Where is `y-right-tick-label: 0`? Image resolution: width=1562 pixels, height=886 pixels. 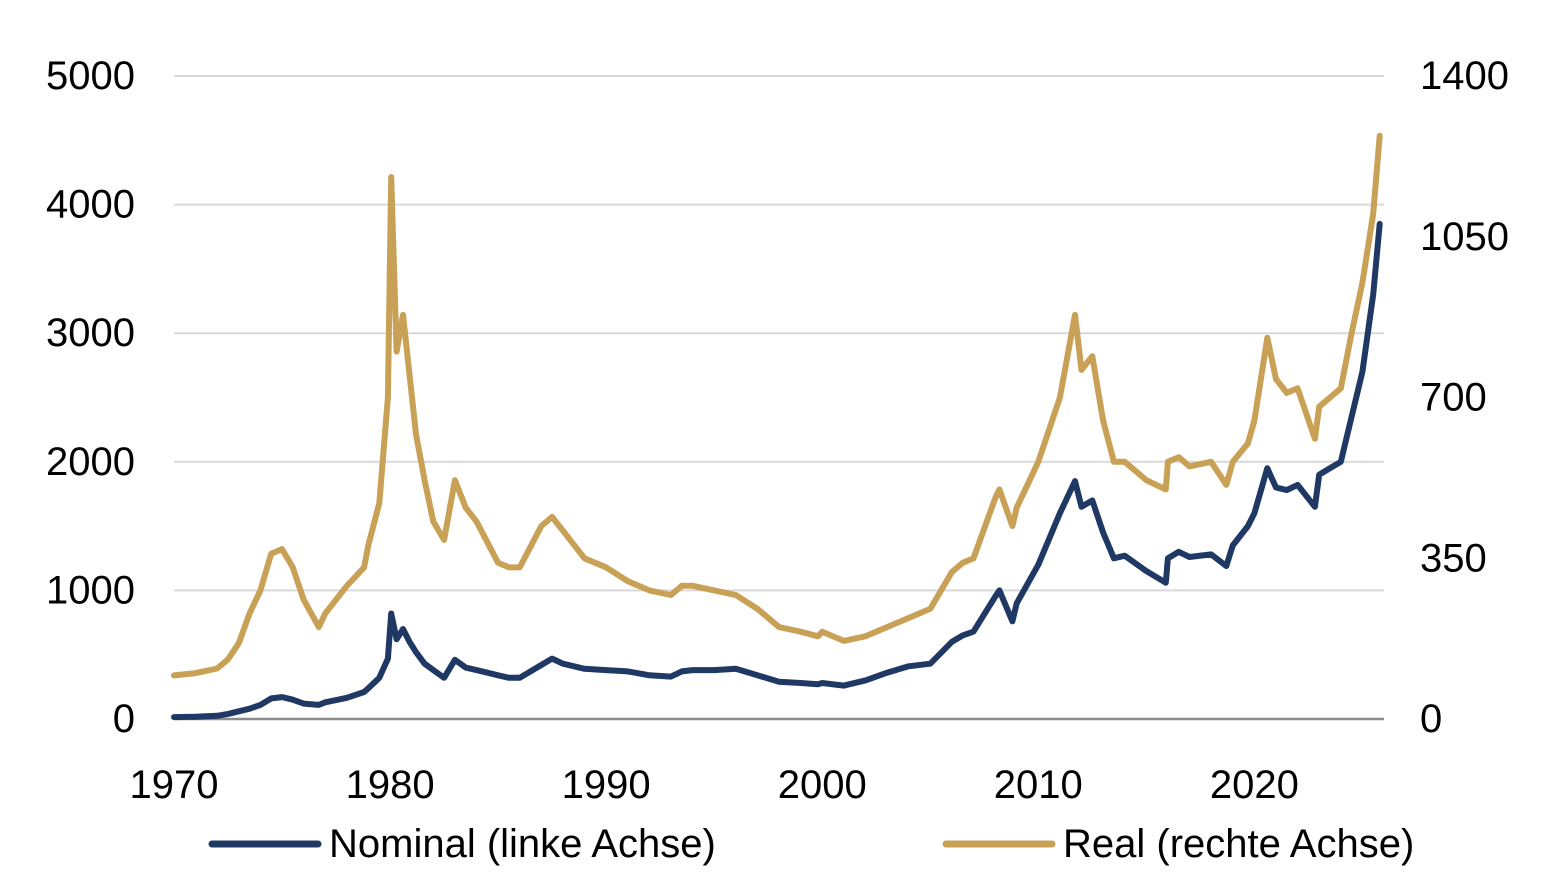 y-right-tick-label: 0 is located at coordinates (1431, 719).